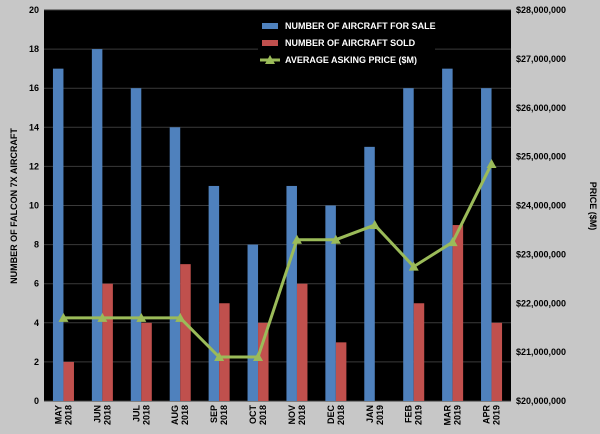 The image size is (600, 434). I want to click on x-tick-label: MAY2018, so click(63, 415).